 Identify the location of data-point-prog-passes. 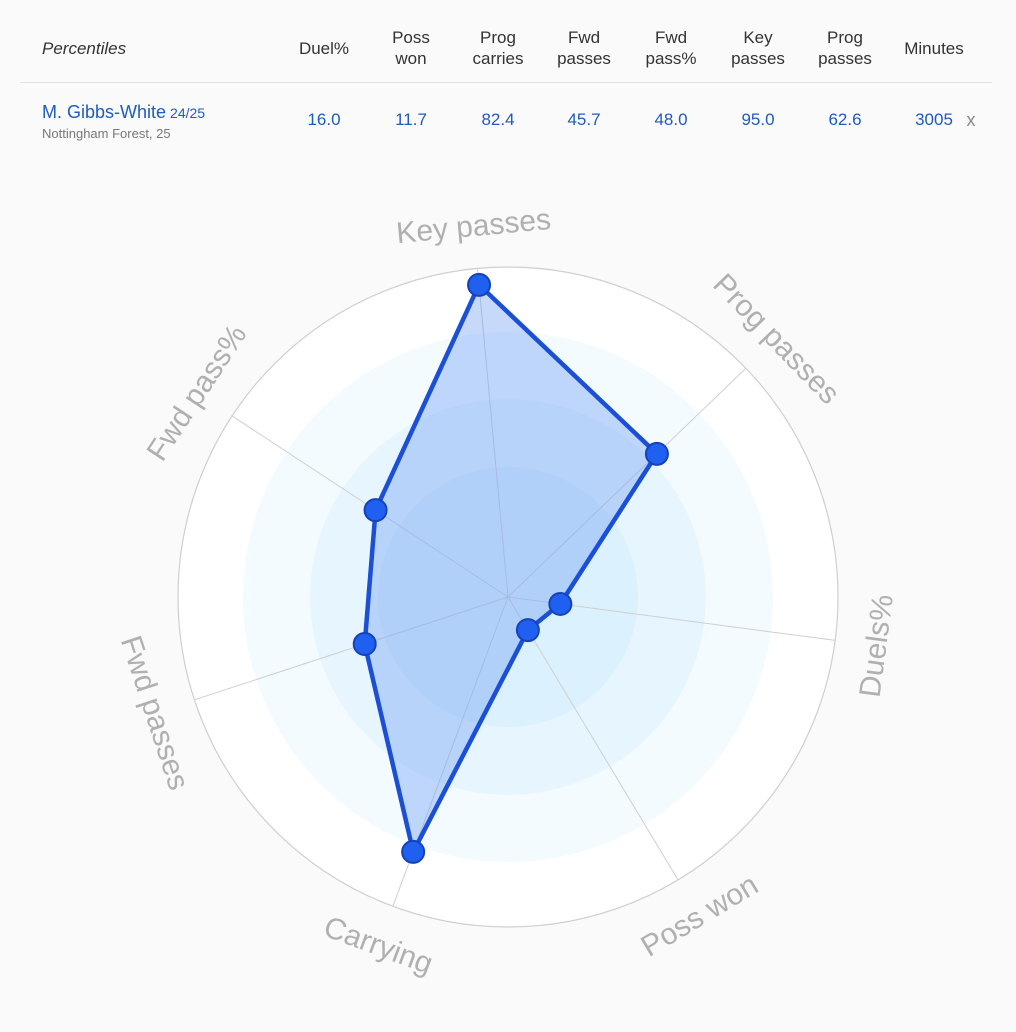
(656, 453).